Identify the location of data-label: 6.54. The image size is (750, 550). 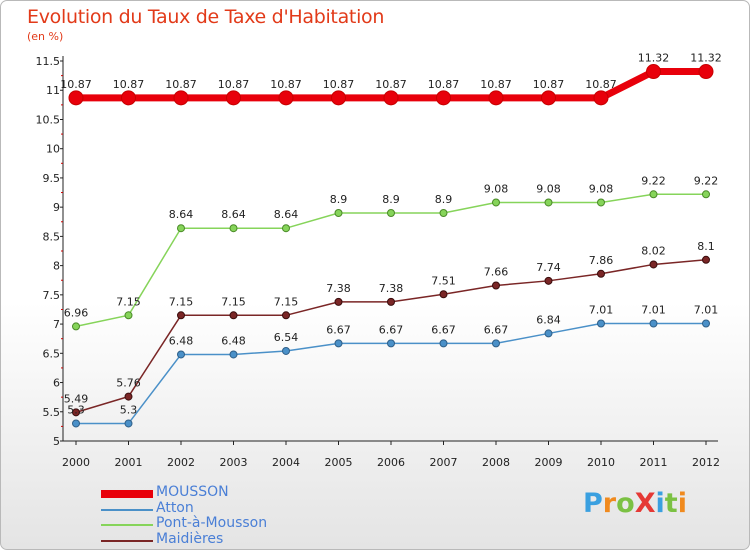
(286, 337).